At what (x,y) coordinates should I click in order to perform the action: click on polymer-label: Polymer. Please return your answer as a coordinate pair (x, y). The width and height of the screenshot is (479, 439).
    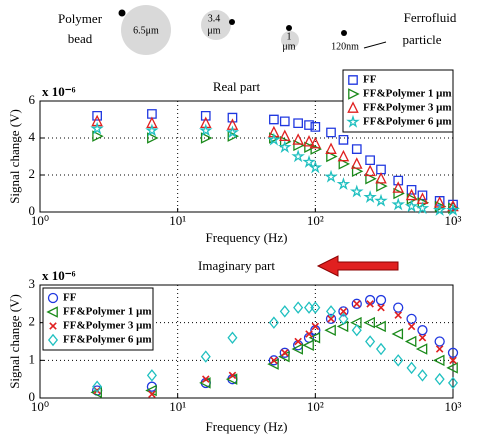
    Looking at the image, I should click on (80, 18).